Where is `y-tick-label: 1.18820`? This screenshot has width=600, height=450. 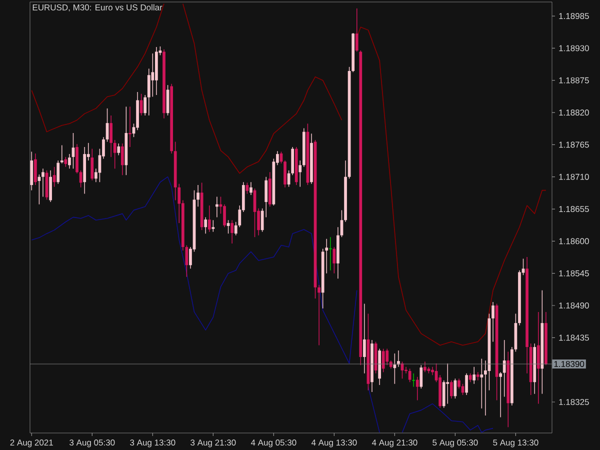
y-tick-label: 1.18820 is located at coordinates (574, 113).